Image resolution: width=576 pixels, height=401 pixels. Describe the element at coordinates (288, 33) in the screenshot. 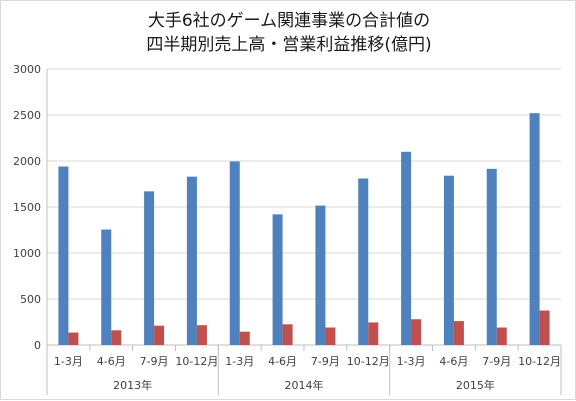

I see `chart-title: 大手6社のゲーム関連事業の合計値の 四半期別売上高・営業利益推移(億円)` at that location.